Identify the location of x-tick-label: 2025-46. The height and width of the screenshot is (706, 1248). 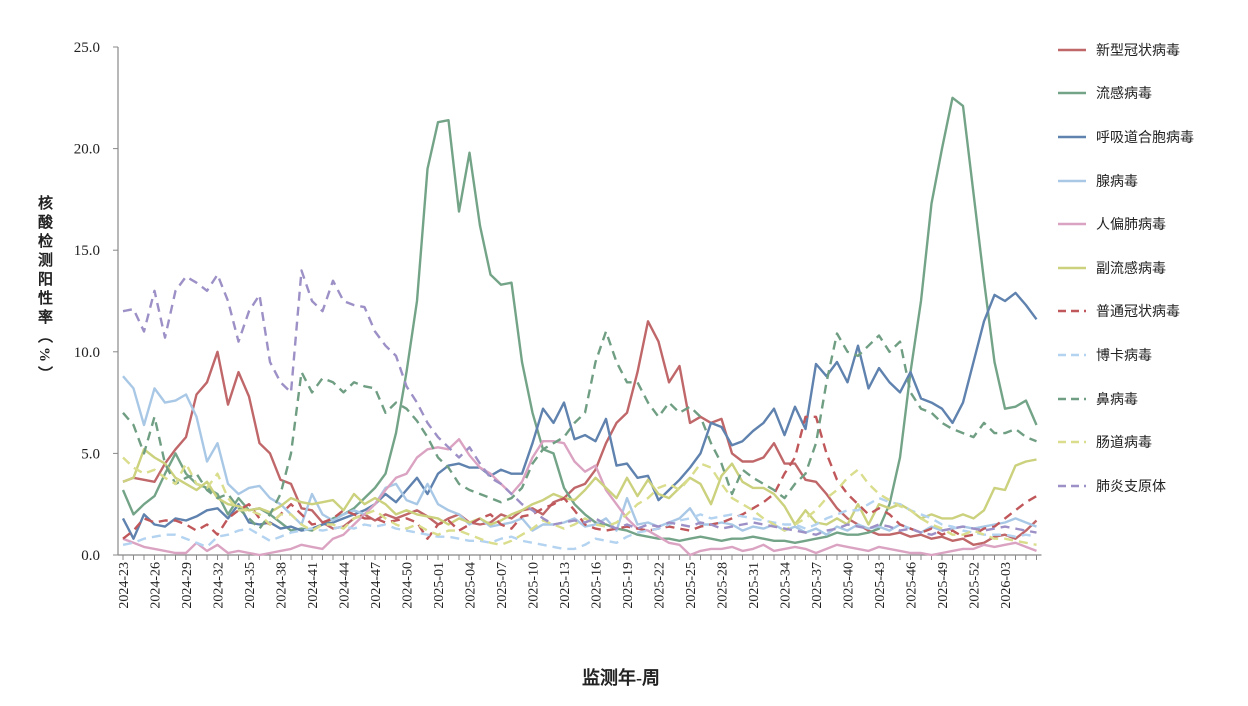
(912, 585).